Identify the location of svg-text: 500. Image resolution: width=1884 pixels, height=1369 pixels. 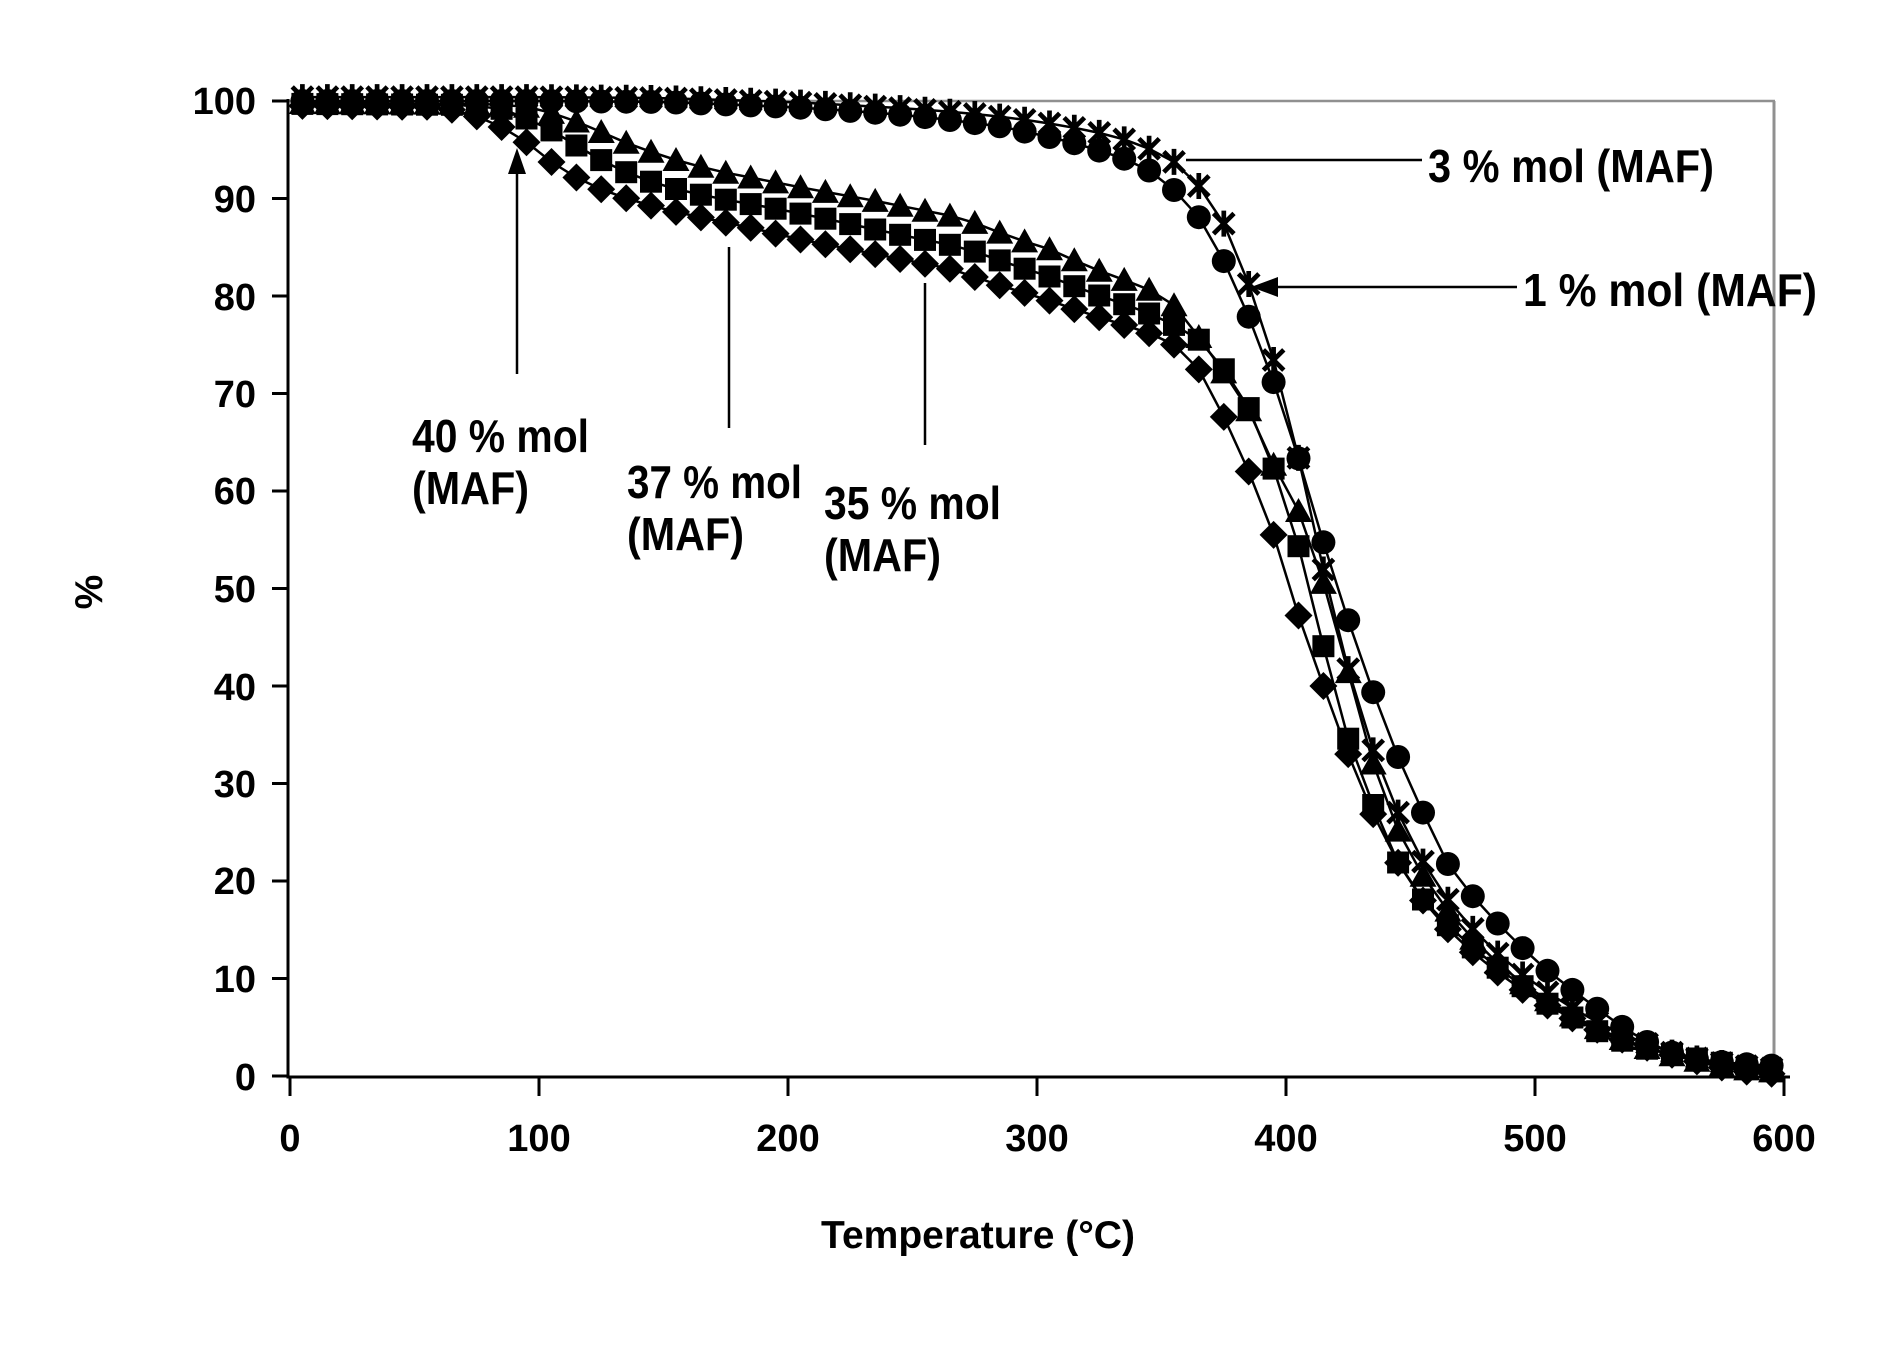
(1534, 1139).